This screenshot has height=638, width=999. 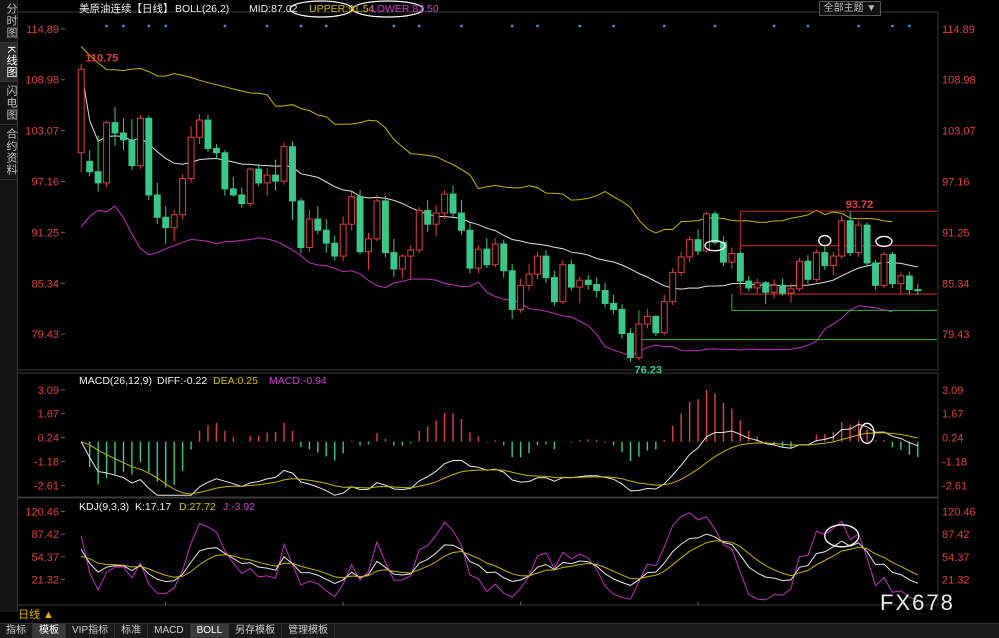 I want to click on price-tick-right: 114.89, so click(x=958, y=30).